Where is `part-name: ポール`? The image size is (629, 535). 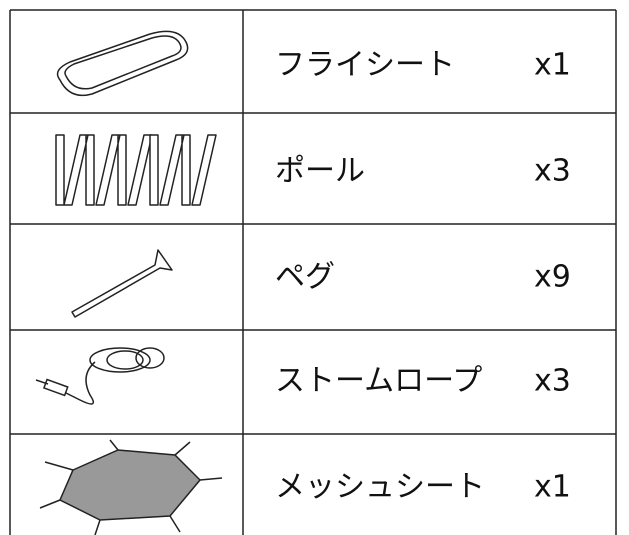
part-name: ポール is located at coordinates (320, 171).